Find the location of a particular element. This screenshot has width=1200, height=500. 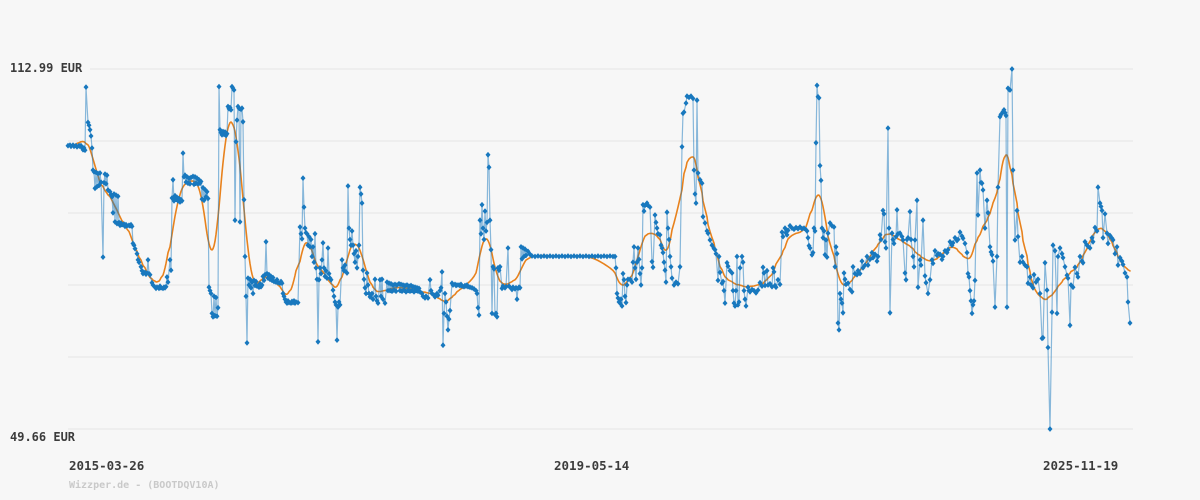

x-tick-middle-date: 2019-05-14 is located at coordinates (592, 465).